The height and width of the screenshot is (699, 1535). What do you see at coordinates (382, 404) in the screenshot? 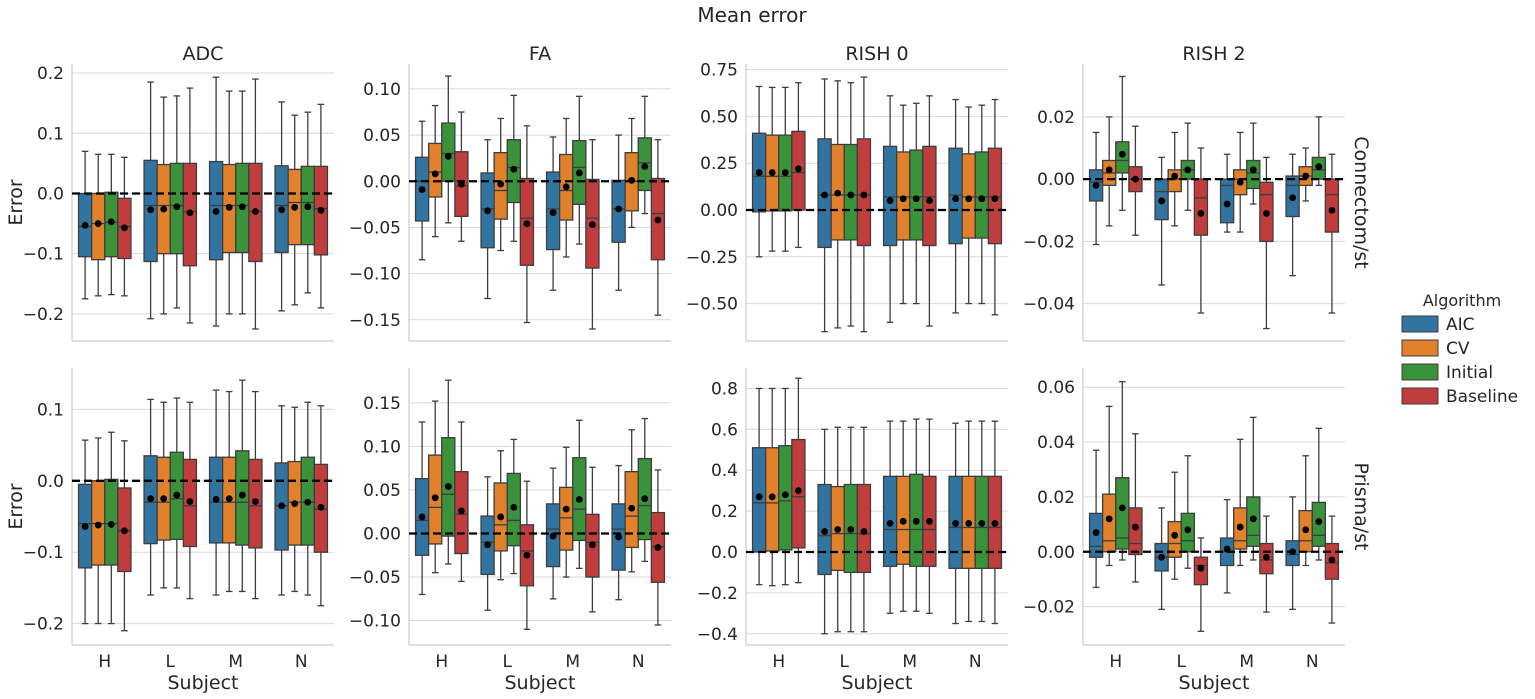
I see `y-tick-label: 0.15` at bounding box center [382, 404].